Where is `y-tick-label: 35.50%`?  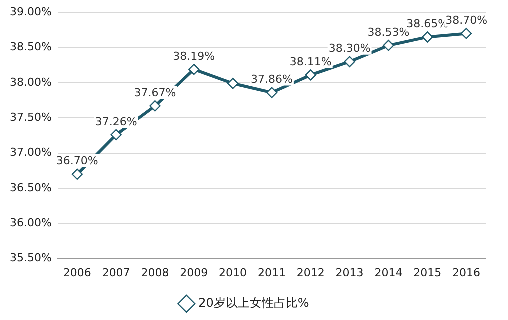
y-tick-label: 35.50% is located at coordinates (31, 258).